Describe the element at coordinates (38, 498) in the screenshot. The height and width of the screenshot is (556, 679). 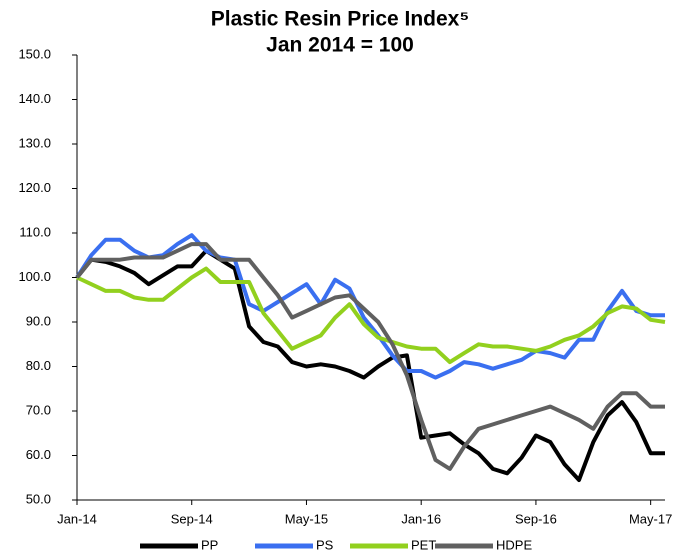
I see `y-tick-label: 50.0` at that location.